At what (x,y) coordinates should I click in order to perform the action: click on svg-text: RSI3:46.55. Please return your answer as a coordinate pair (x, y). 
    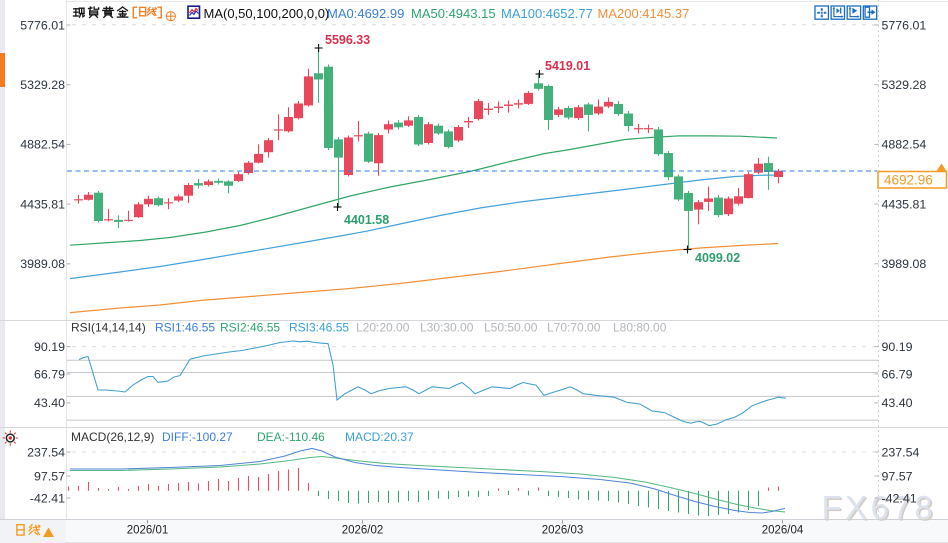
    Looking at the image, I should click on (319, 328).